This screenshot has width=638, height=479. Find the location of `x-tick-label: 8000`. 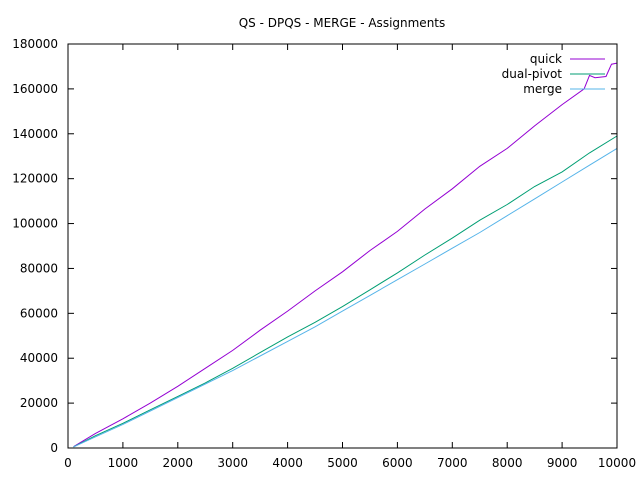

x-tick-label: 8000 is located at coordinates (507, 463).